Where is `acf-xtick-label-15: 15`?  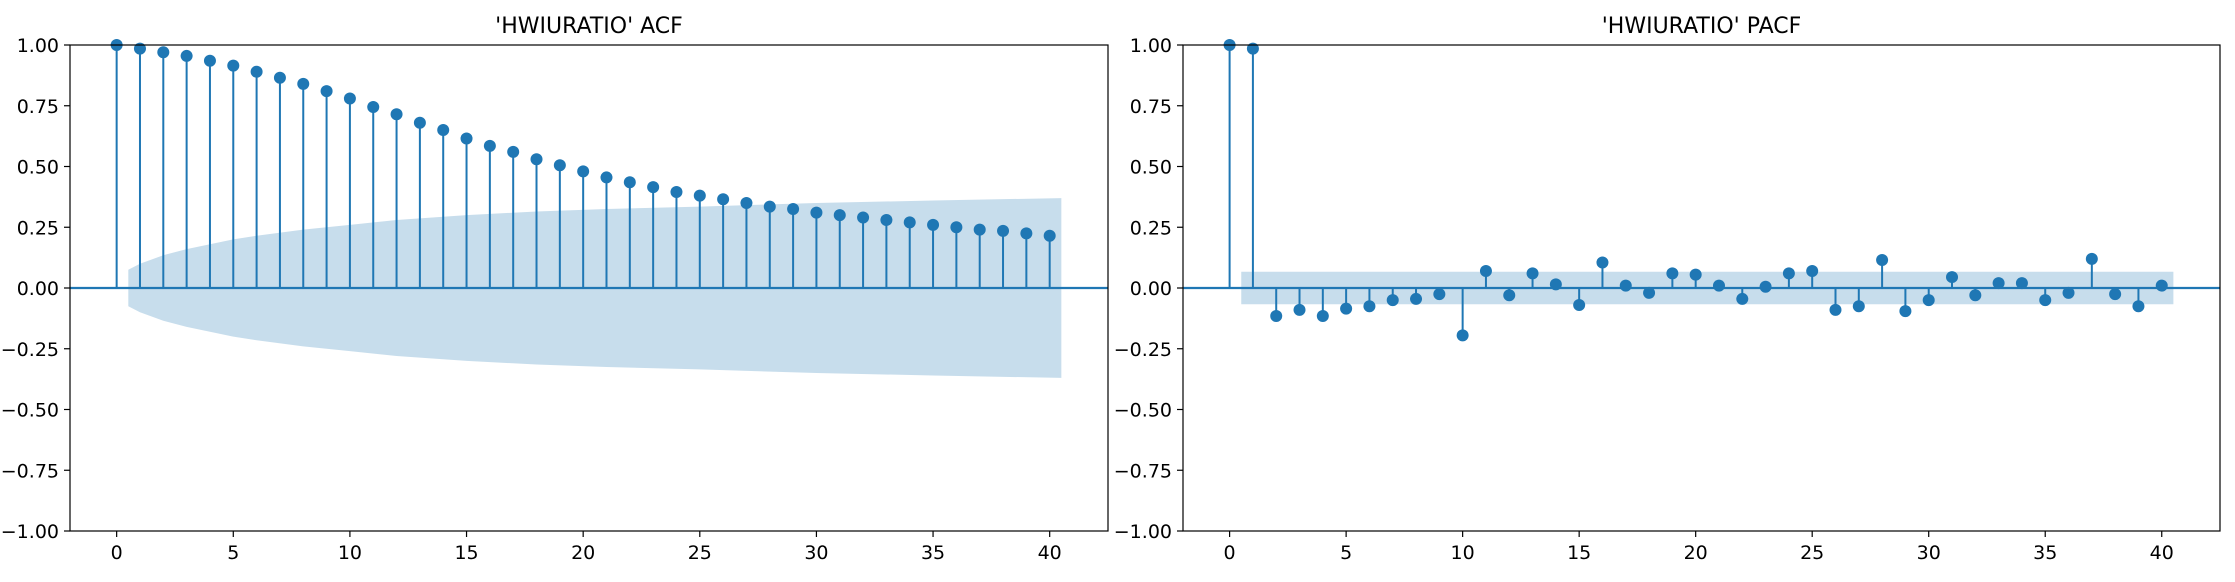
acf-xtick-label-15: 15 is located at coordinates (466, 553).